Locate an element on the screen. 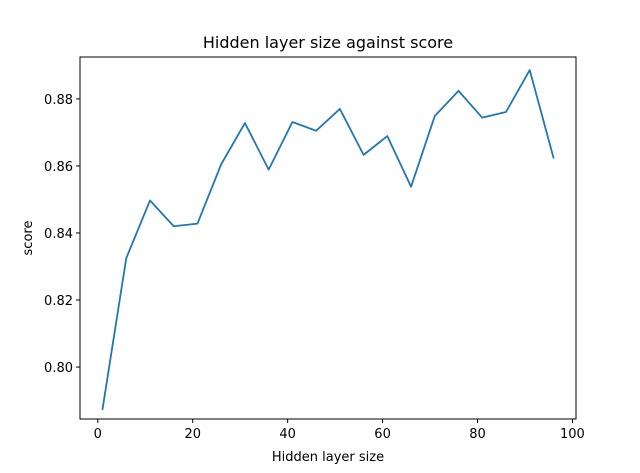 This screenshot has height=473, width=640. x-tick-label: 40 is located at coordinates (287, 434).